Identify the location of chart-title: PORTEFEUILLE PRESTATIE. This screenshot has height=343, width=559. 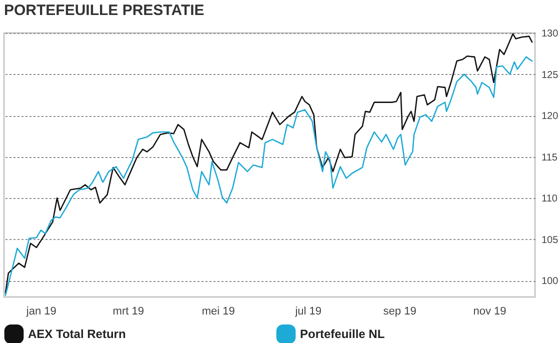
(104, 10).